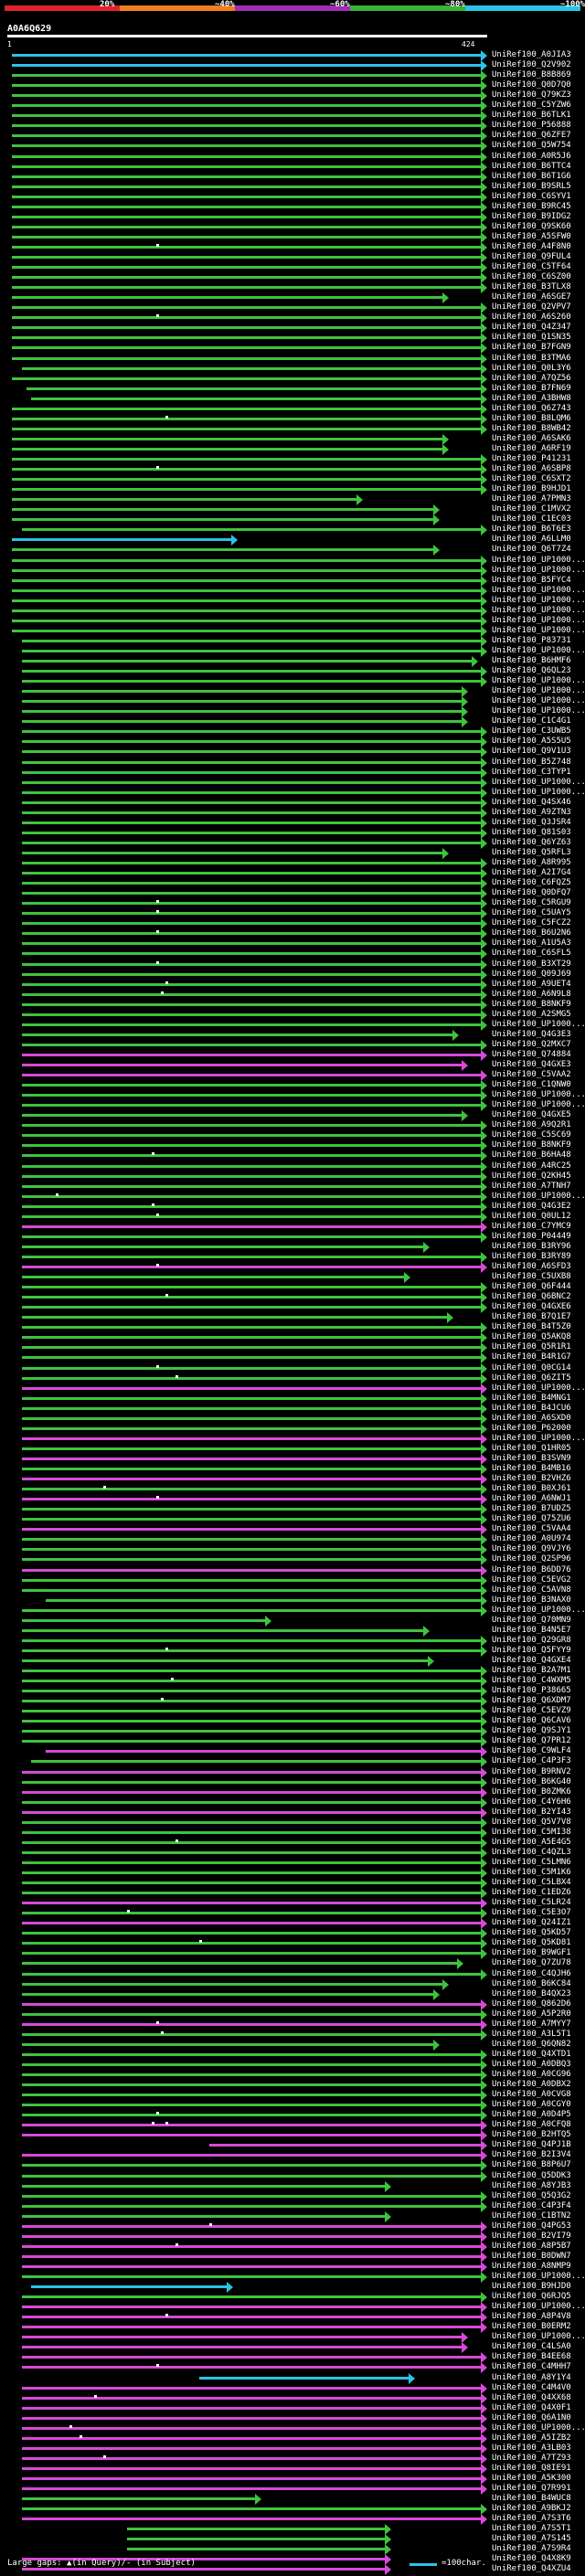 The width and height of the screenshot is (585, 2576). I want to click on hit-label-link: UniRef100_B8WB42, so click(532, 428).